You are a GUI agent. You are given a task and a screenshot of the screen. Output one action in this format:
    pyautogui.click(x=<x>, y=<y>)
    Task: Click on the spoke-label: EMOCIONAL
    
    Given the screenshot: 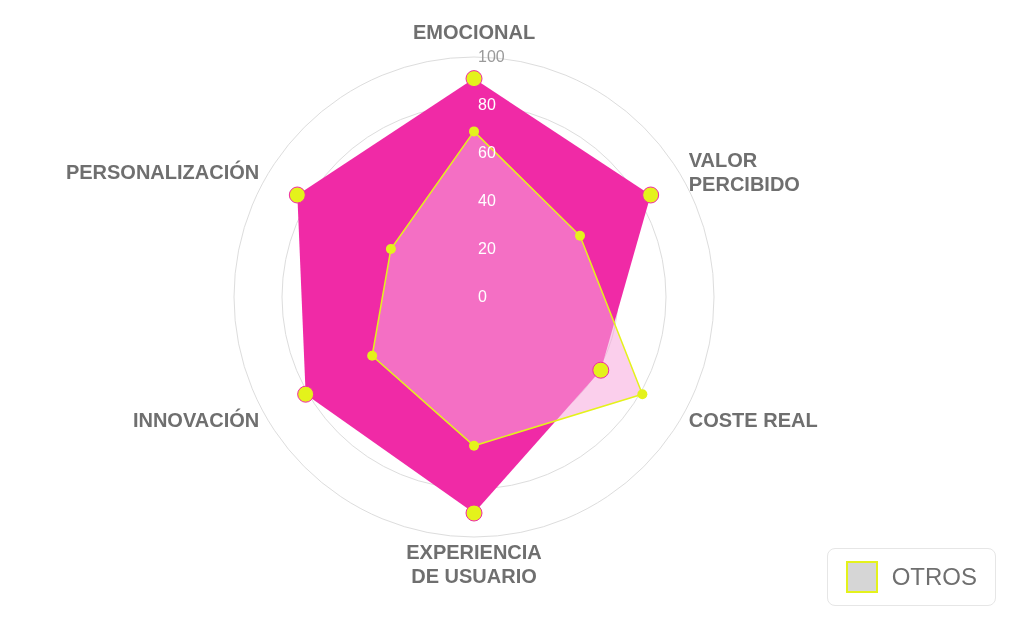 What is the action you would take?
    pyautogui.click(x=474, y=32)
    